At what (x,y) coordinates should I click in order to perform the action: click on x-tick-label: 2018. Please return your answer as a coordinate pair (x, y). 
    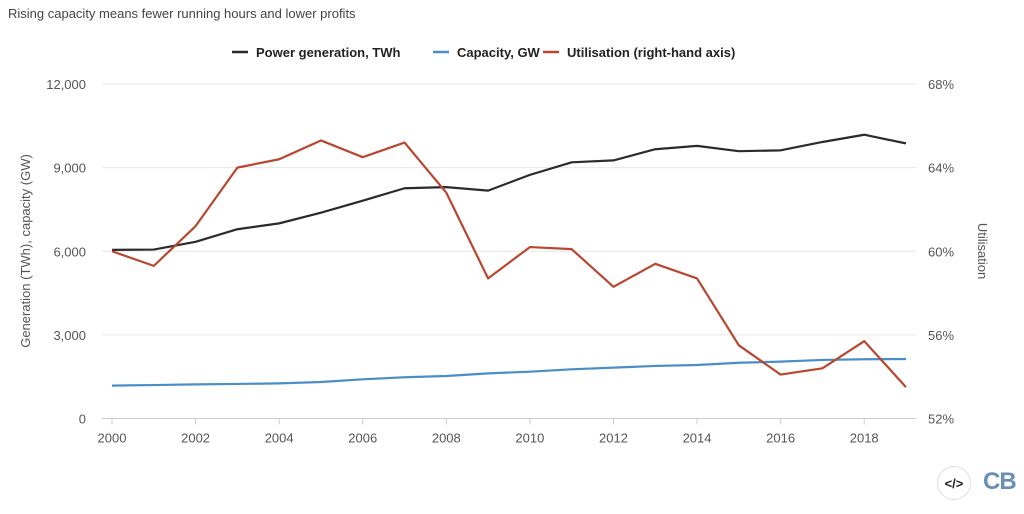
    Looking at the image, I should click on (864, 438).